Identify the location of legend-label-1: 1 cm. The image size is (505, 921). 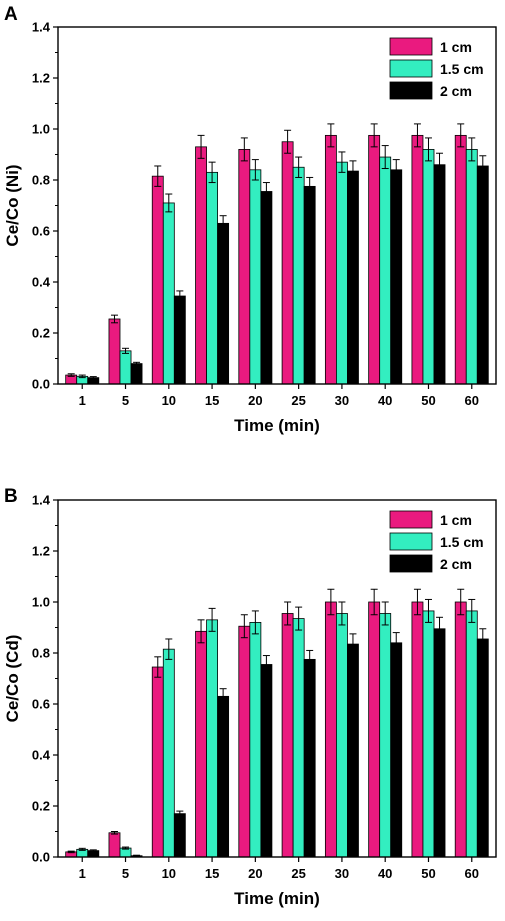
(456, 47).